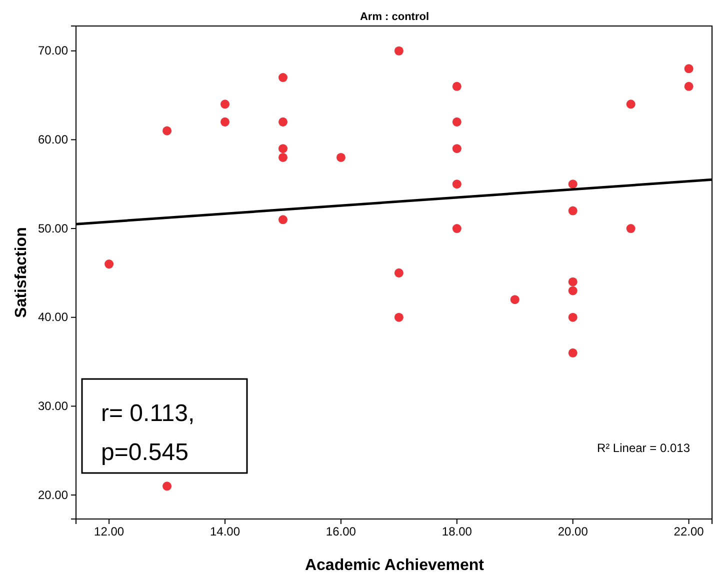 Image resolution: width=713 pixels, height=576 pixels. I want to click on annotation: r= 0.113,, so click(148, 413).